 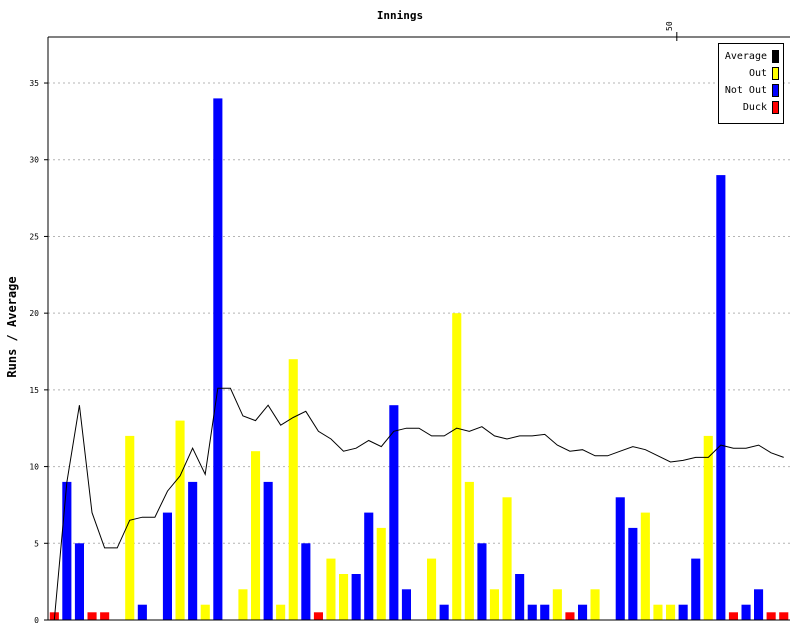 What do you see at coordinates (754, 107) in the screenshot?
I see `legend-label-duck: Duck` at bounding box center [754, 107].